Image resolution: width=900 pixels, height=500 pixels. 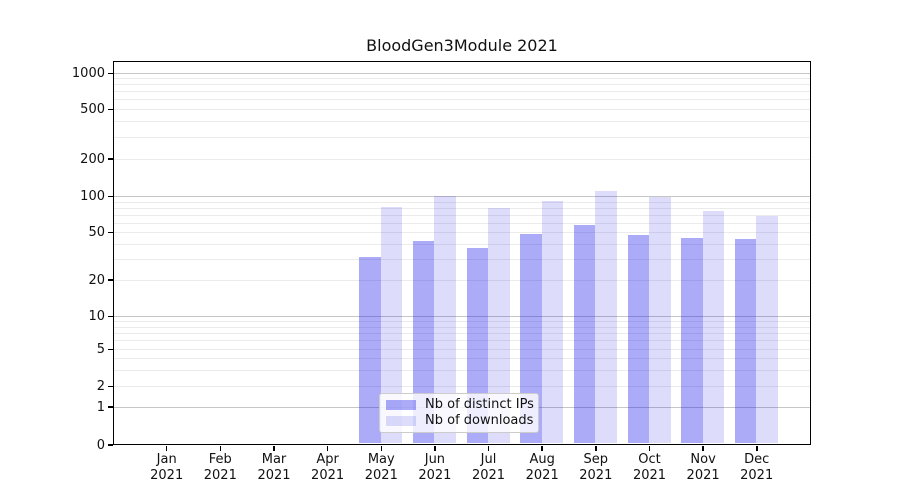 What do you see at coordinates (100, 445) in the screenshot?
I see `y-tick-label: 0` at bounding box center [100, 445].